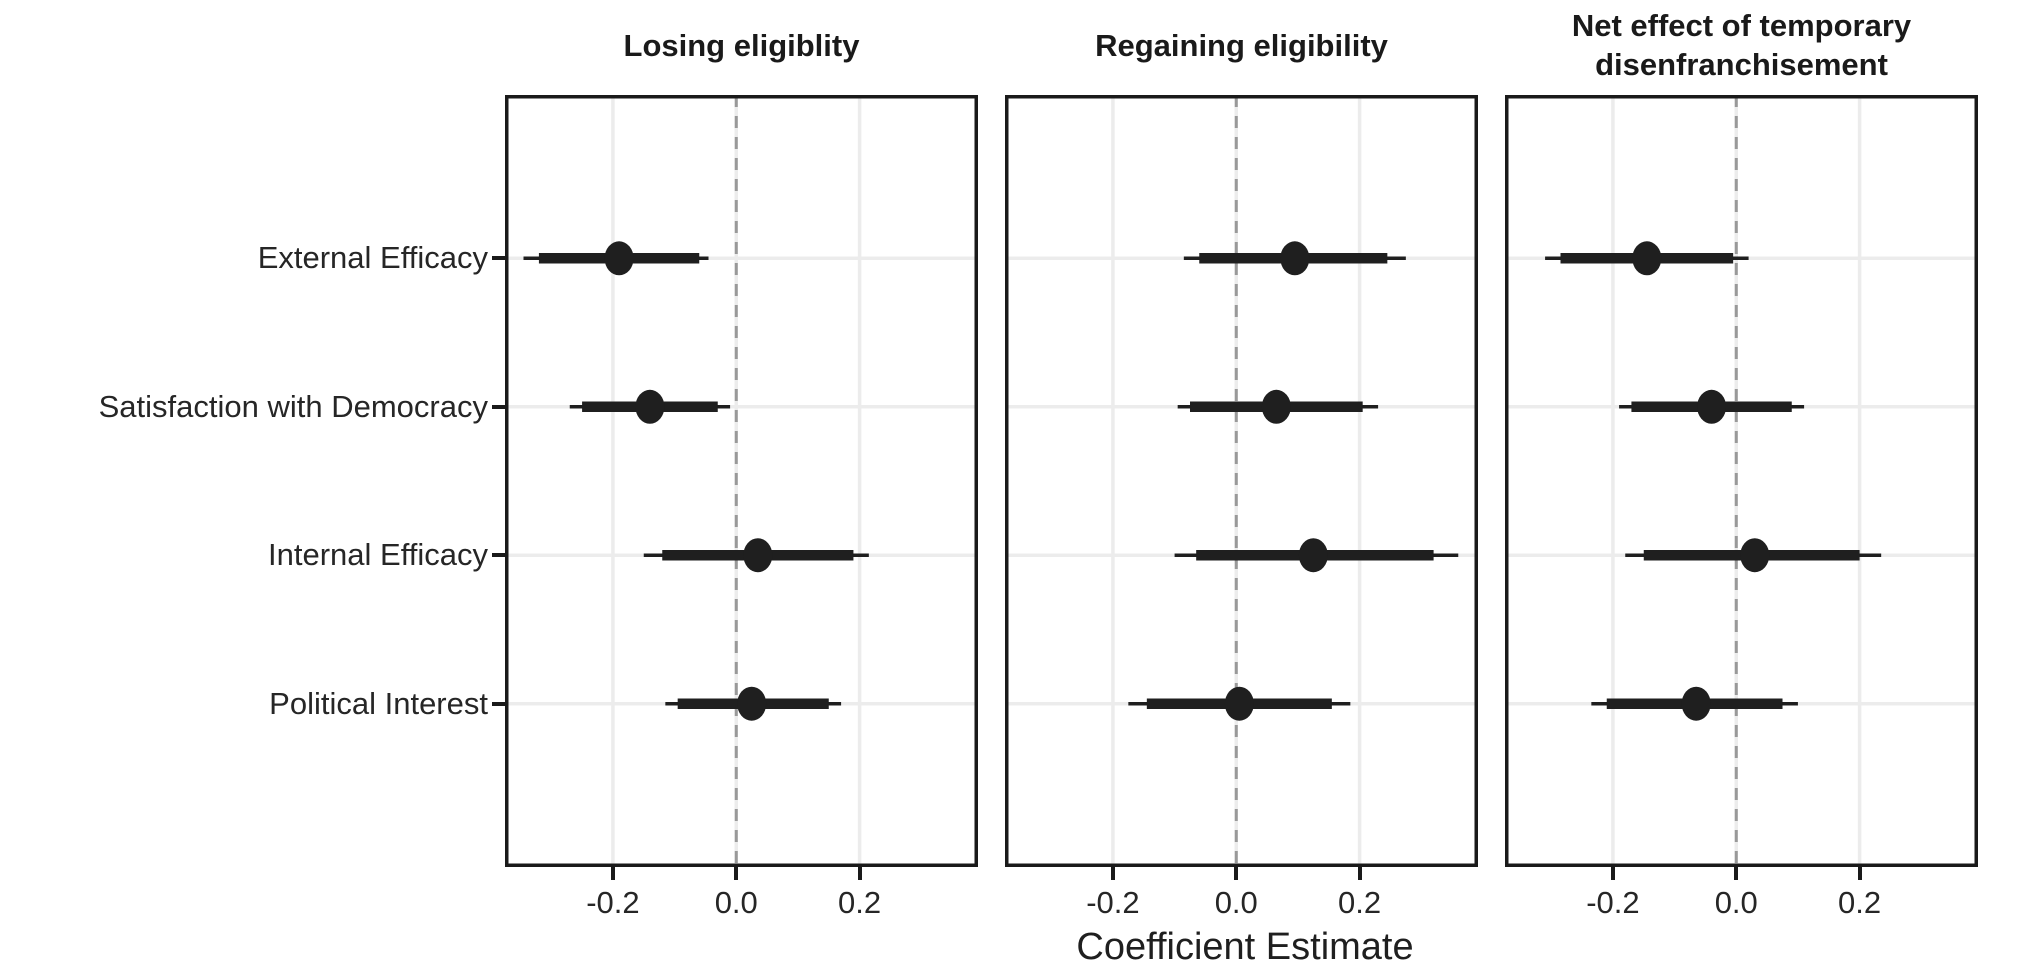  What do you see at coordinates (378, 555) in the screenshot?
I see `y-axis-label: Internal Efficacy` at bounding box center [378, 555].